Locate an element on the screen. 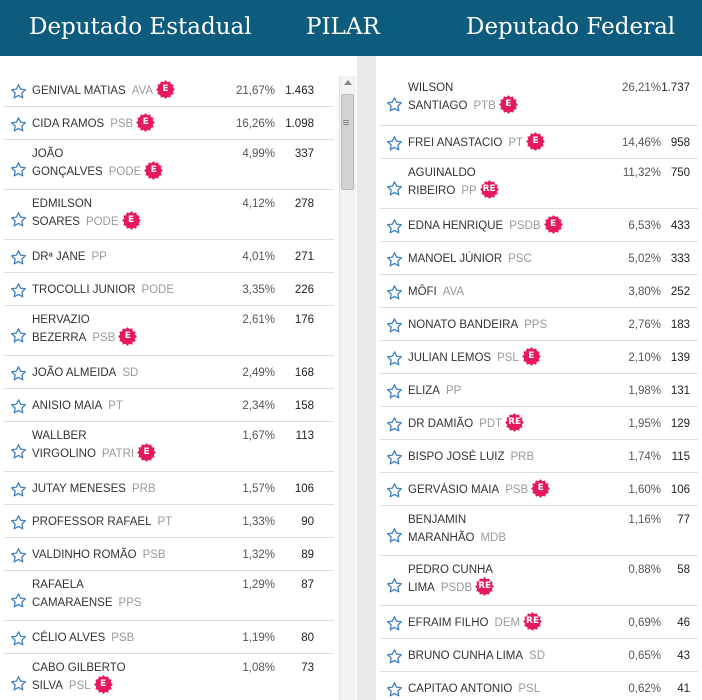  candidate-name-block: RAFAELA CAMARAENSE PPS is located at coordinates (87, 594).